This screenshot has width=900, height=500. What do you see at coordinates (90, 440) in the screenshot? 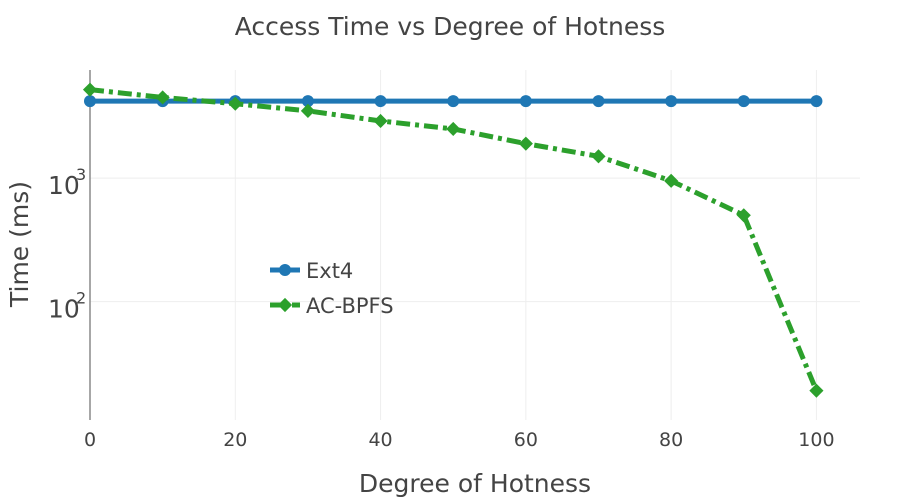
I see `x-tick-label: 0` at bounding box center [90, 440].